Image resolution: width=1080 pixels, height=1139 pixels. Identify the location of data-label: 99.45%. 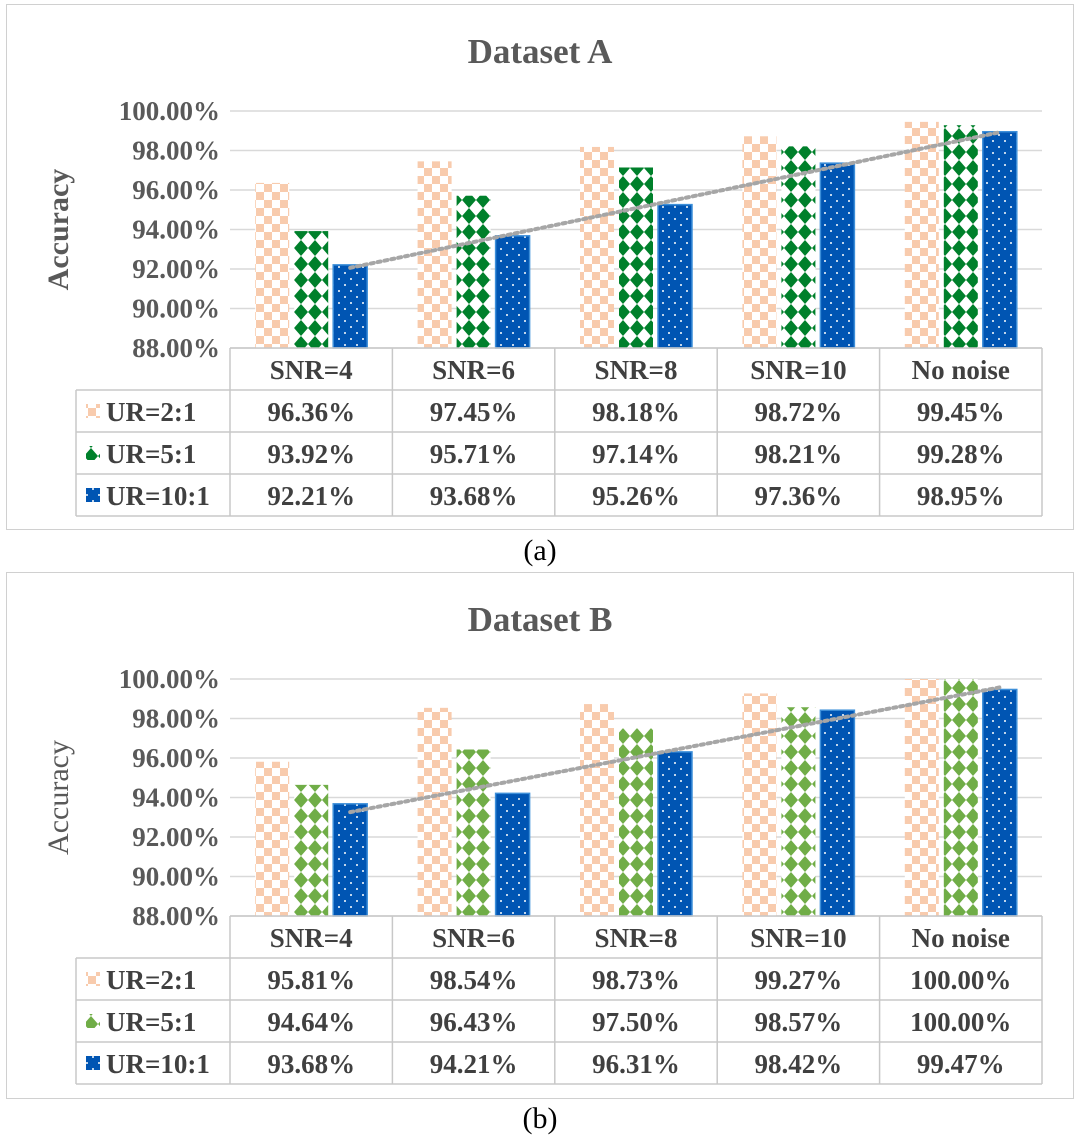
(961, 412).